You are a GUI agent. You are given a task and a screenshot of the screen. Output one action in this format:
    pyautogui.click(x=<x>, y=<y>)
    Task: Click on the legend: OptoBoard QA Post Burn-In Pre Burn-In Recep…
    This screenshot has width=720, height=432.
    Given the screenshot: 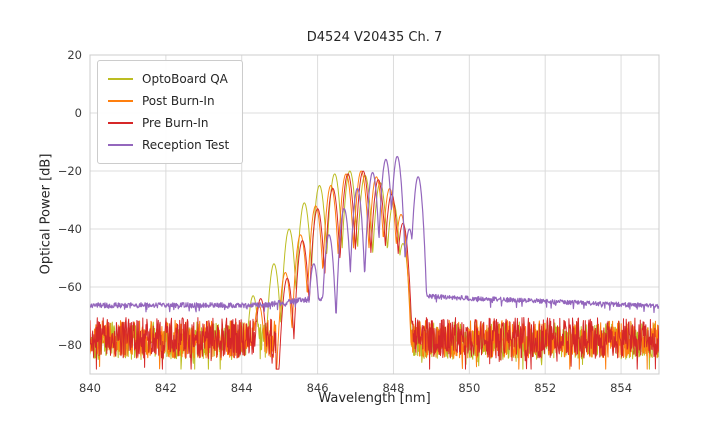 What is the action you would take?
    pyautogui.click(x=170, y=112)
    